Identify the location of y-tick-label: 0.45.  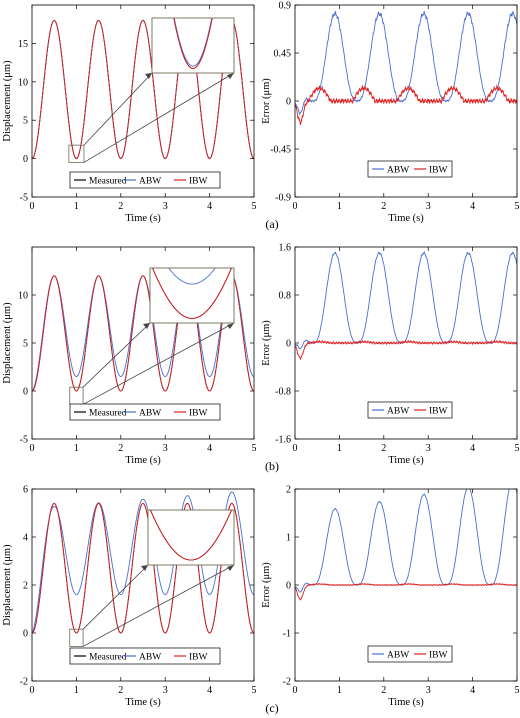
(283, 54).